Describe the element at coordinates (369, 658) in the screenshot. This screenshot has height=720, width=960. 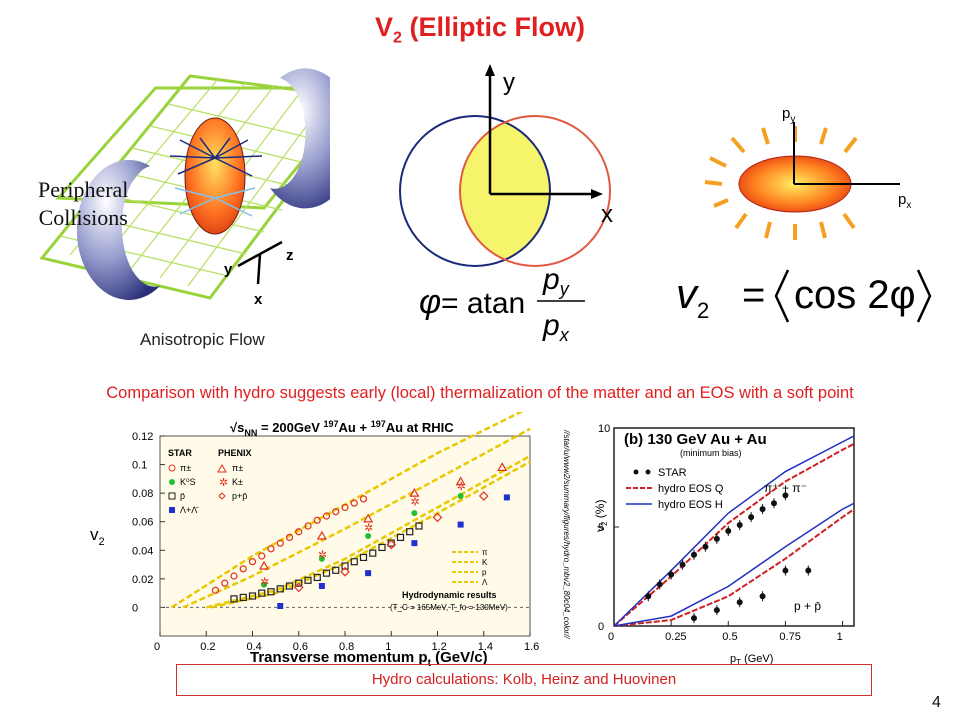
I see `chart1-xlabel: Transverse momentum pt (GeV/c)` at that location.